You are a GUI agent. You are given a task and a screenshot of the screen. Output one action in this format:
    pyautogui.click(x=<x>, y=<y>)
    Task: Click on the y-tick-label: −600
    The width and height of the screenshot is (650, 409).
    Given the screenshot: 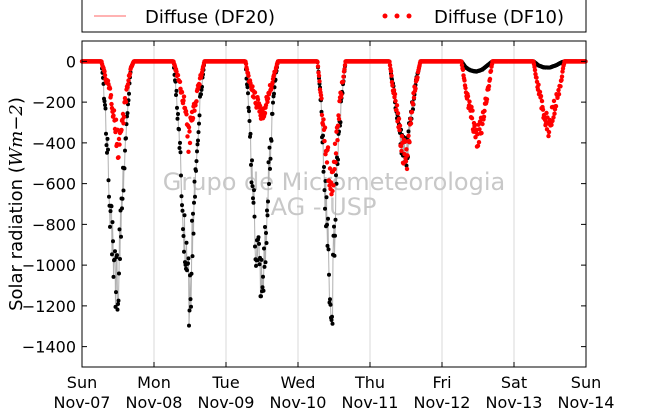 What is the action you would take?
    pyautogui.click(x=54, y=184)
    